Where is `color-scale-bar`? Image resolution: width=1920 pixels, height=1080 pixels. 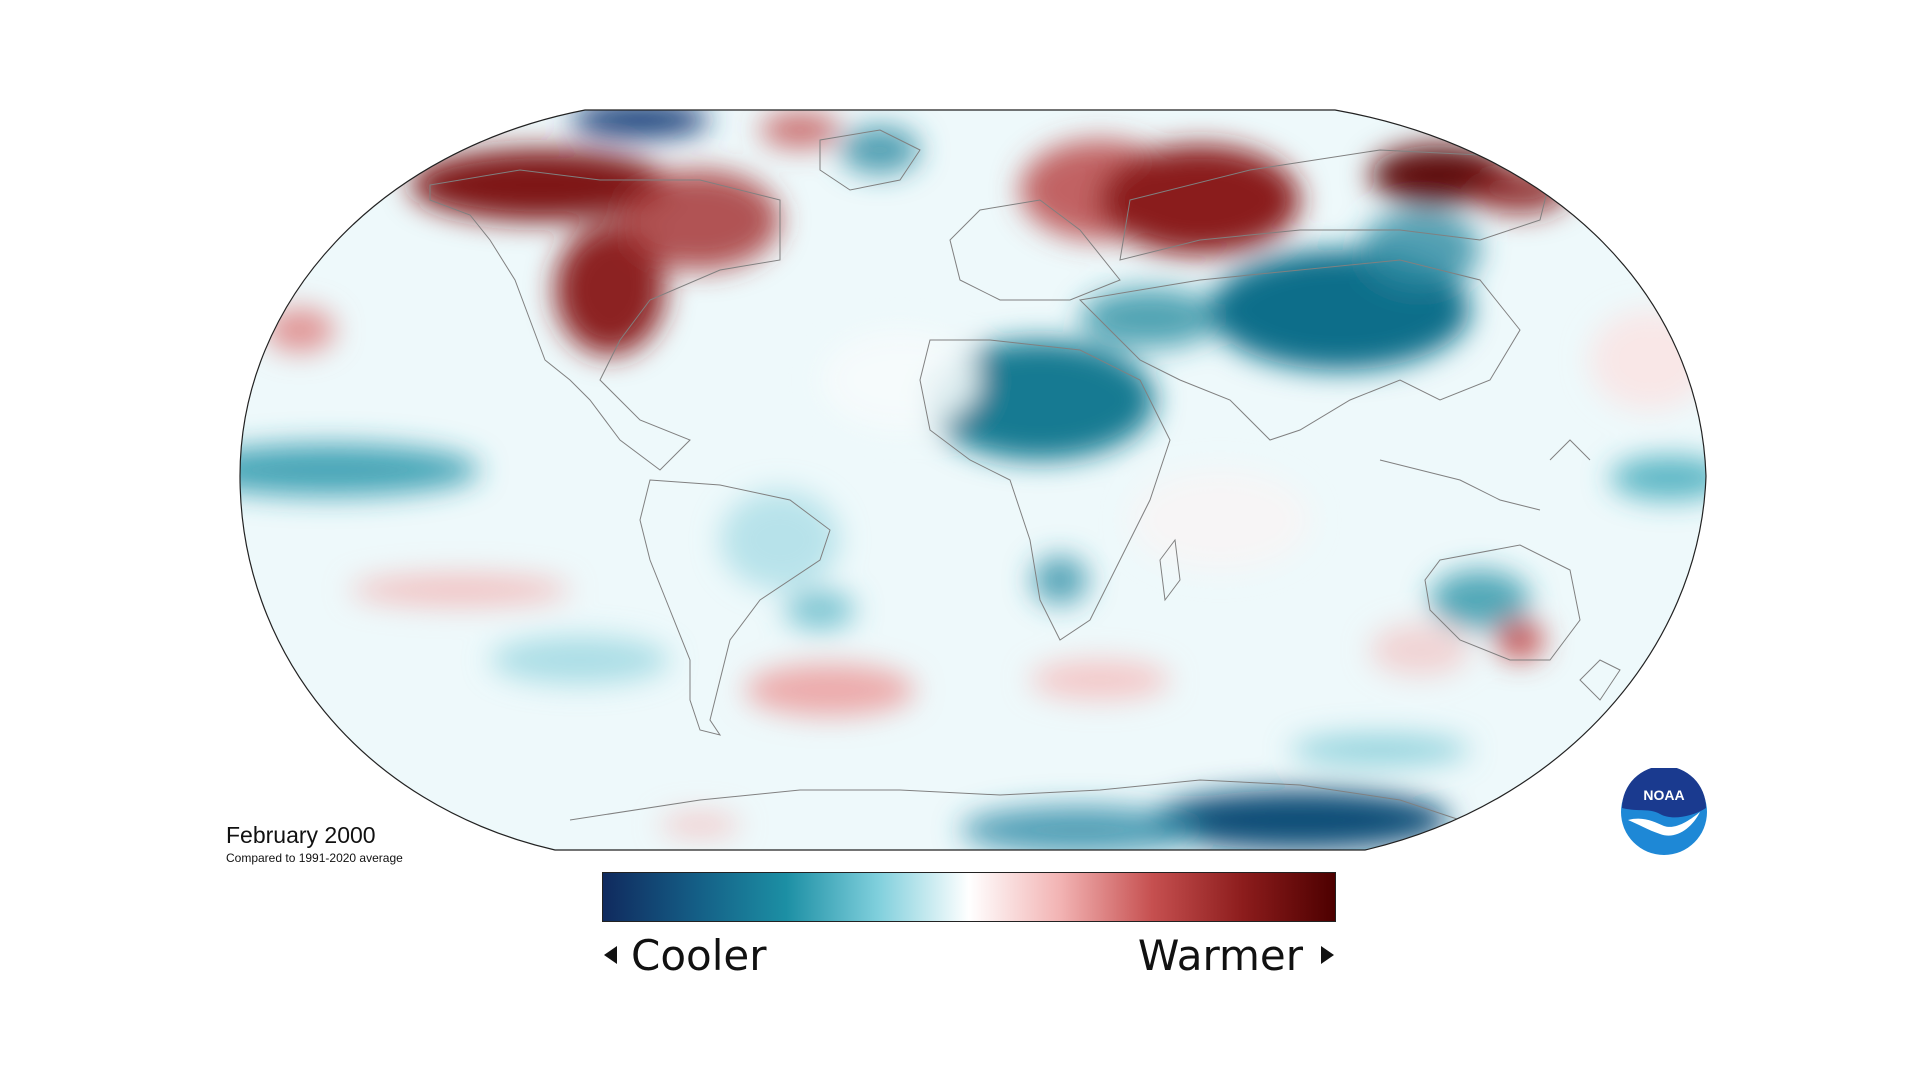 color-scale-bar is located at coordinates (969, 897).